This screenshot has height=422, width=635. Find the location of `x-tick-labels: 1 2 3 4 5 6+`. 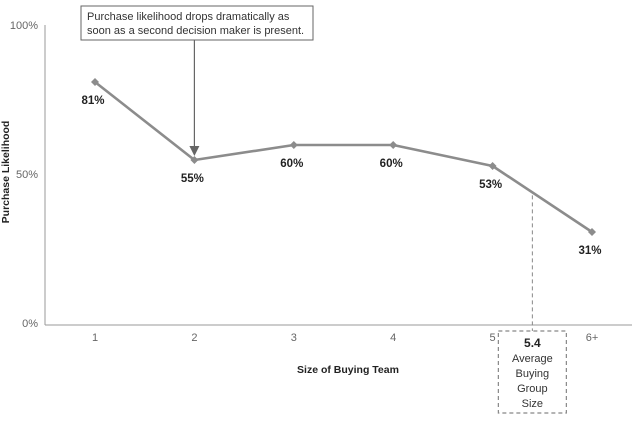

x-tick-labels: 1 2 3 4 5 6+ is located at coordinates (345, 338).